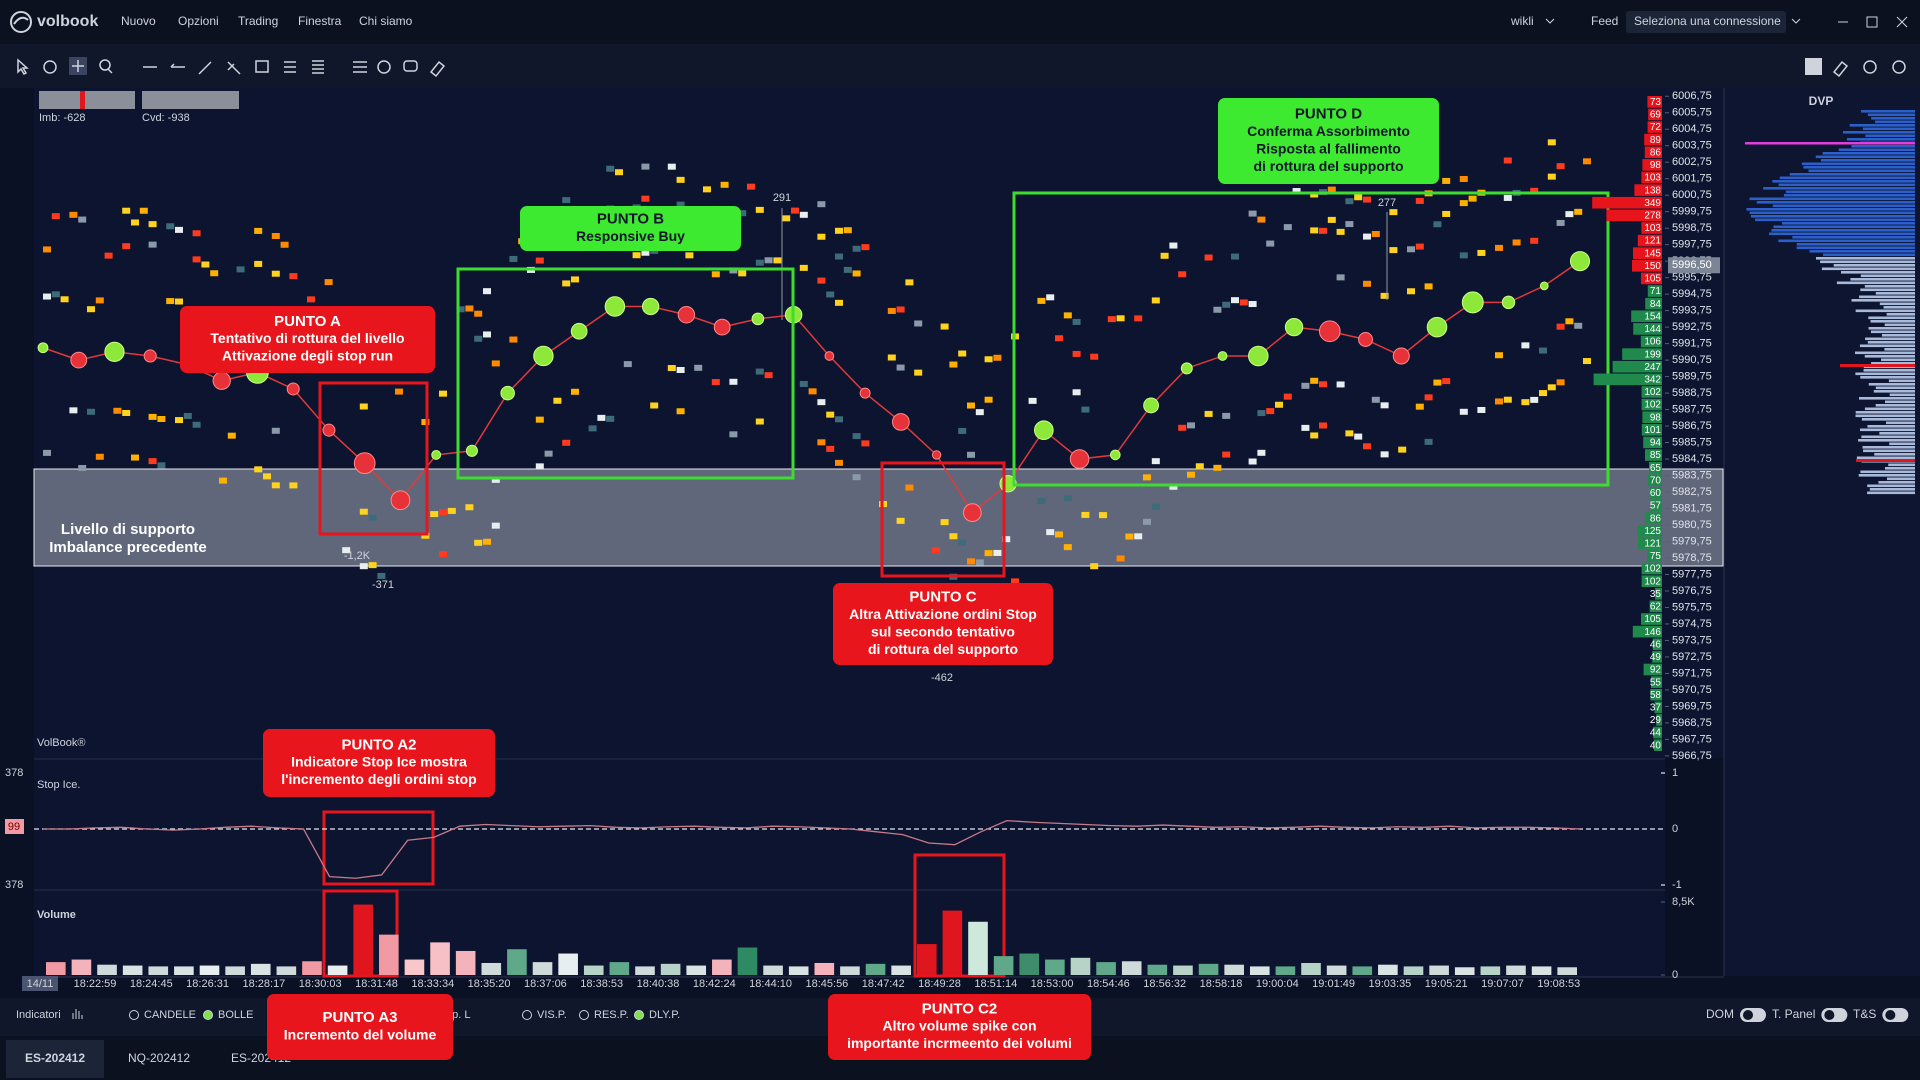  Describe the element at coordinates (38, 1015) in the screenshot. I see `indicators-button: Indicatori` at that location.